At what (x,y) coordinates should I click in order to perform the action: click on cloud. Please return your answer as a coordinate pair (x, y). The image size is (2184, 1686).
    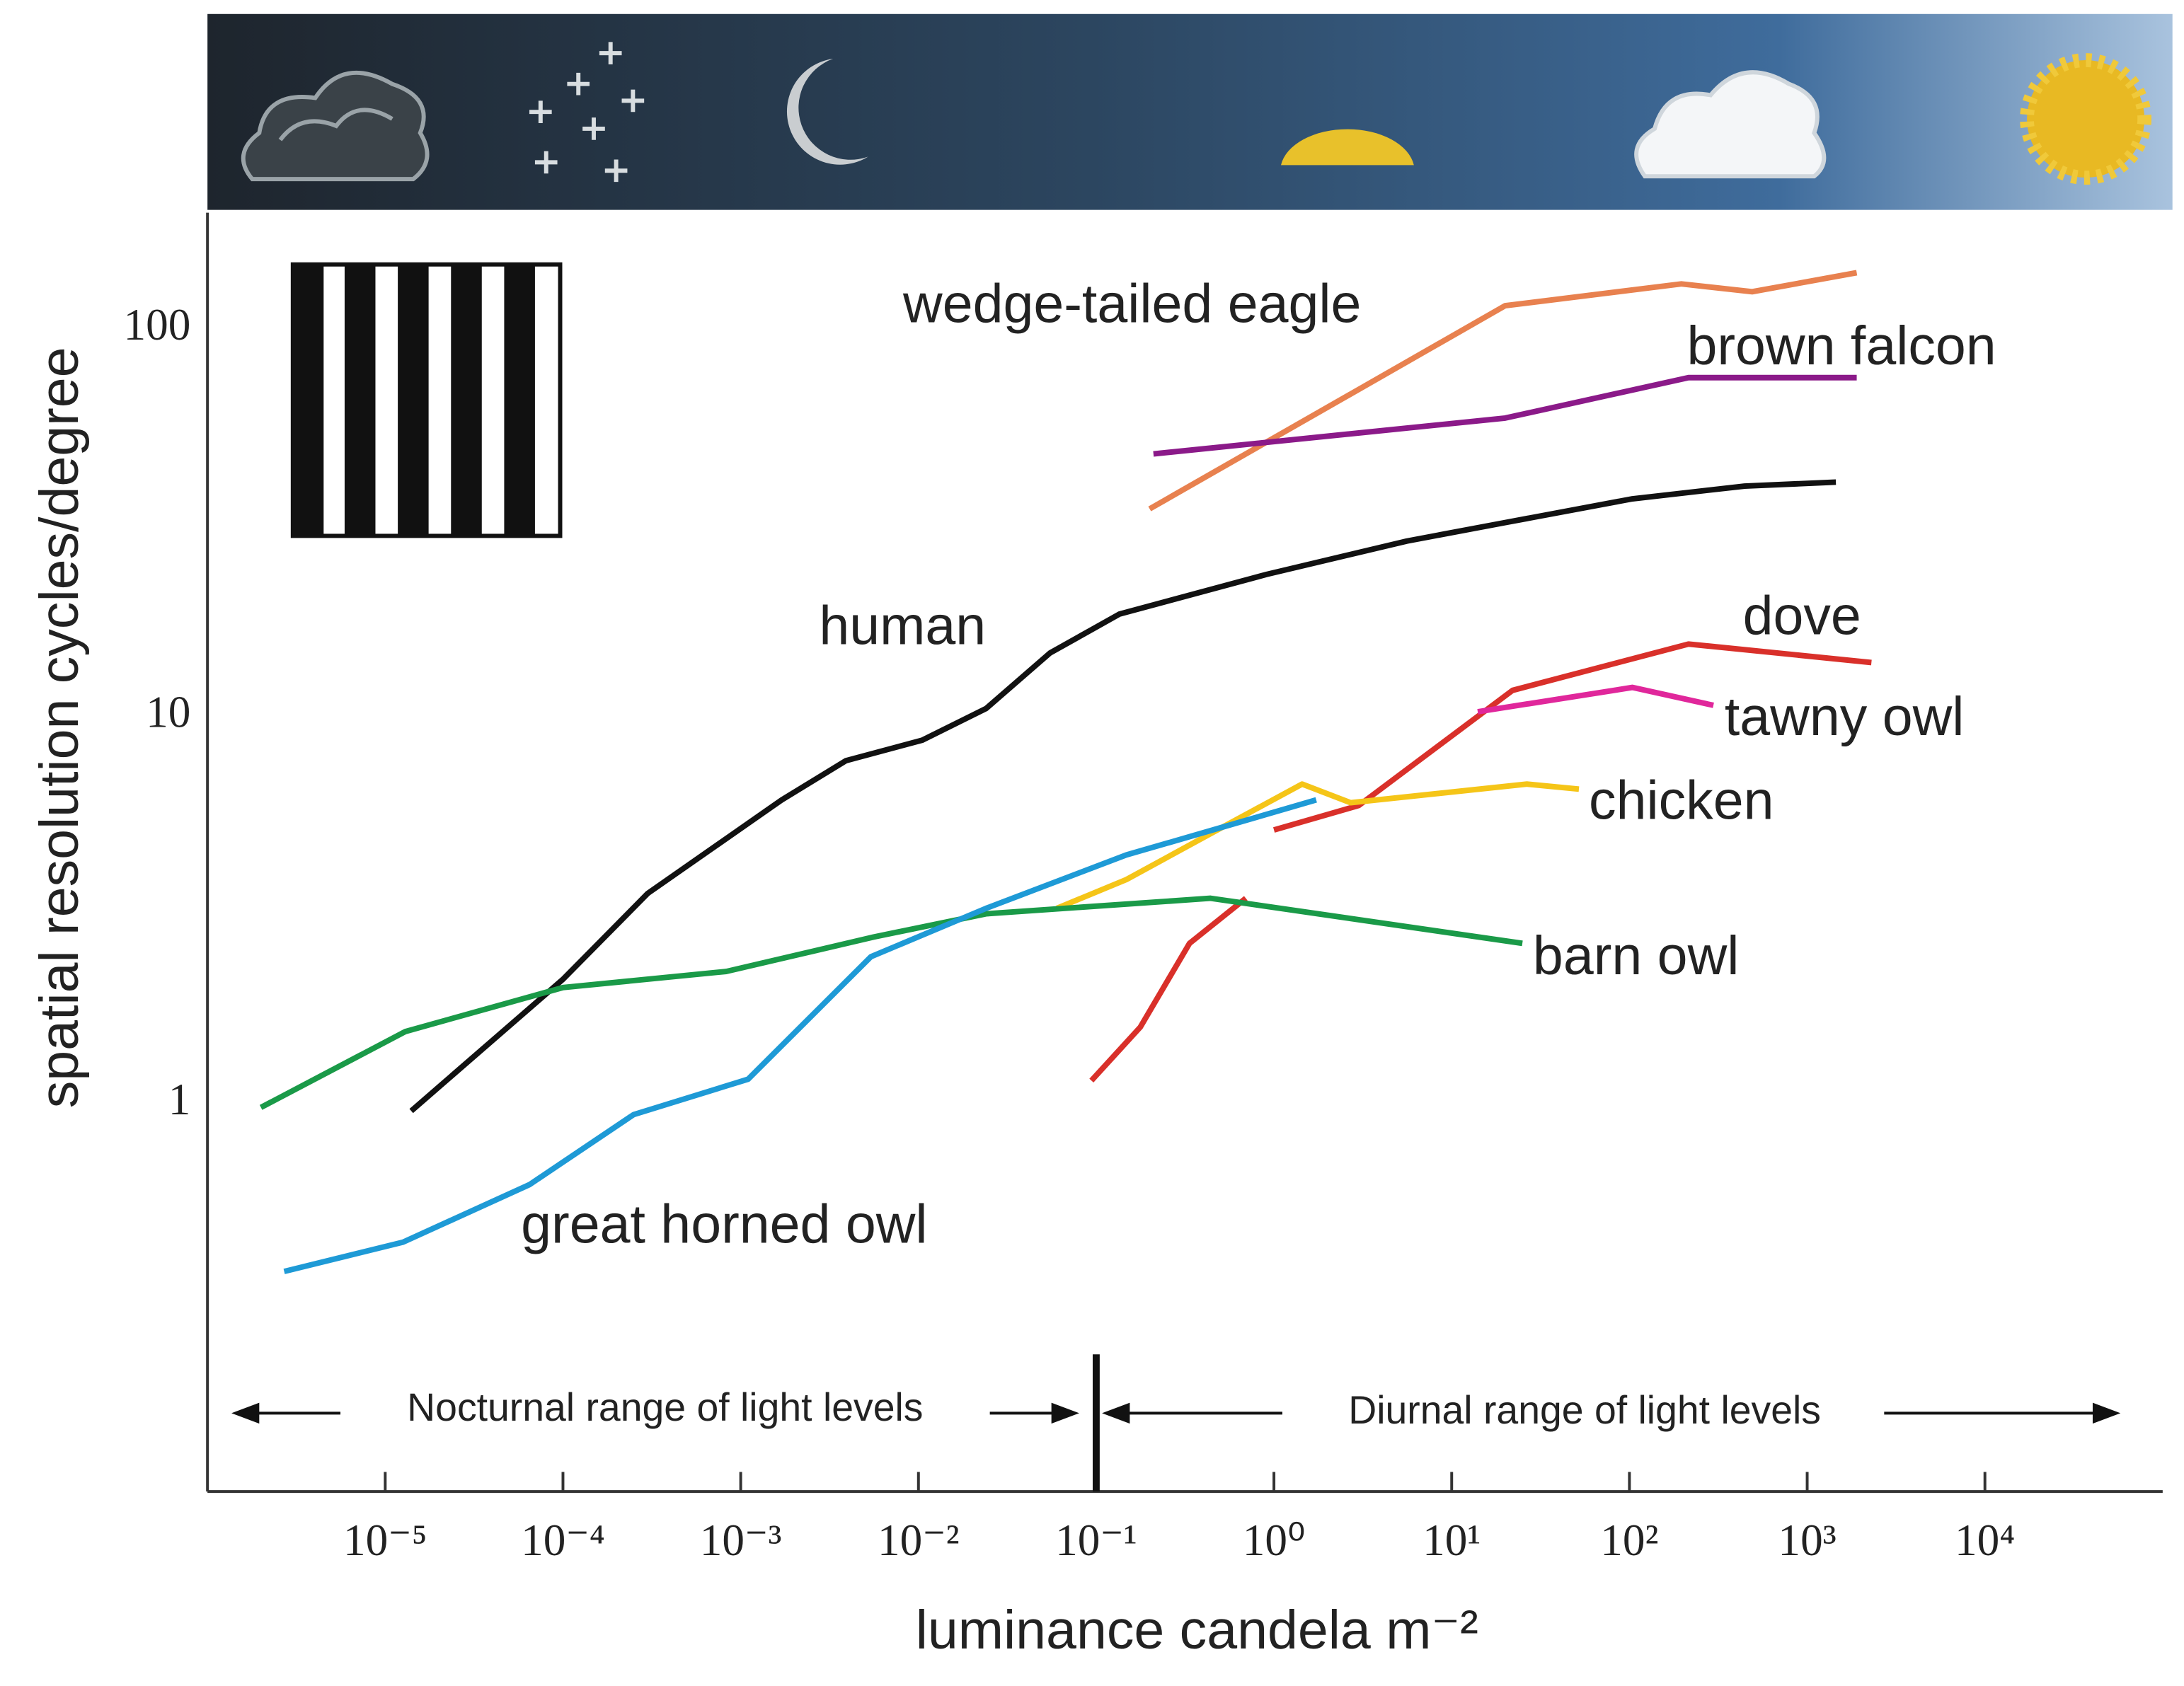
    Looking at the image, I should click on (1730, 125).